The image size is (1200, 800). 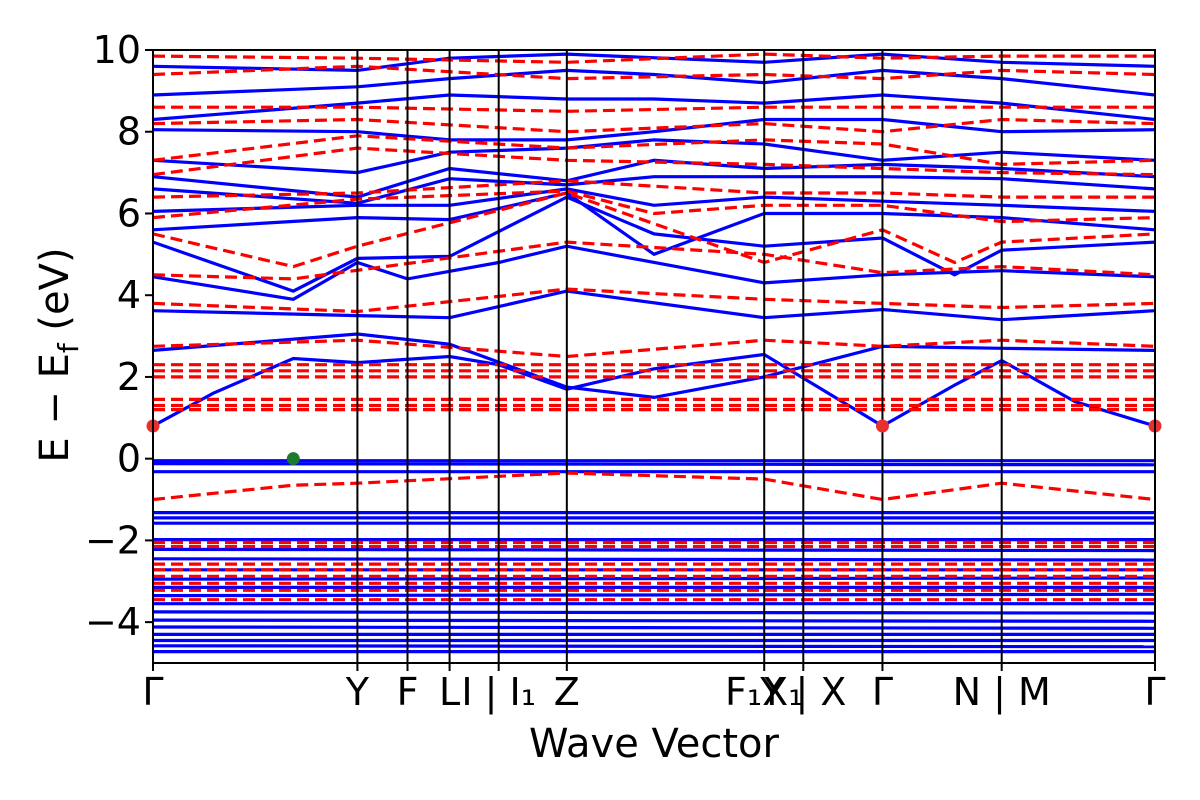 What do you see at coordinates (113, 540) in the screenshot?
I see `y-tick-label: −2` at bounding box center [113, 540].